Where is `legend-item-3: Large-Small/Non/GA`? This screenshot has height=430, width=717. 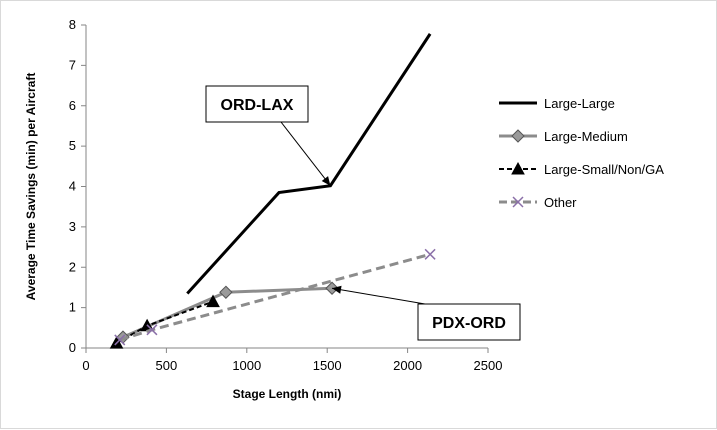 legend-item-3: Large-Small/Non/GA is located at coordinates (581, 169).